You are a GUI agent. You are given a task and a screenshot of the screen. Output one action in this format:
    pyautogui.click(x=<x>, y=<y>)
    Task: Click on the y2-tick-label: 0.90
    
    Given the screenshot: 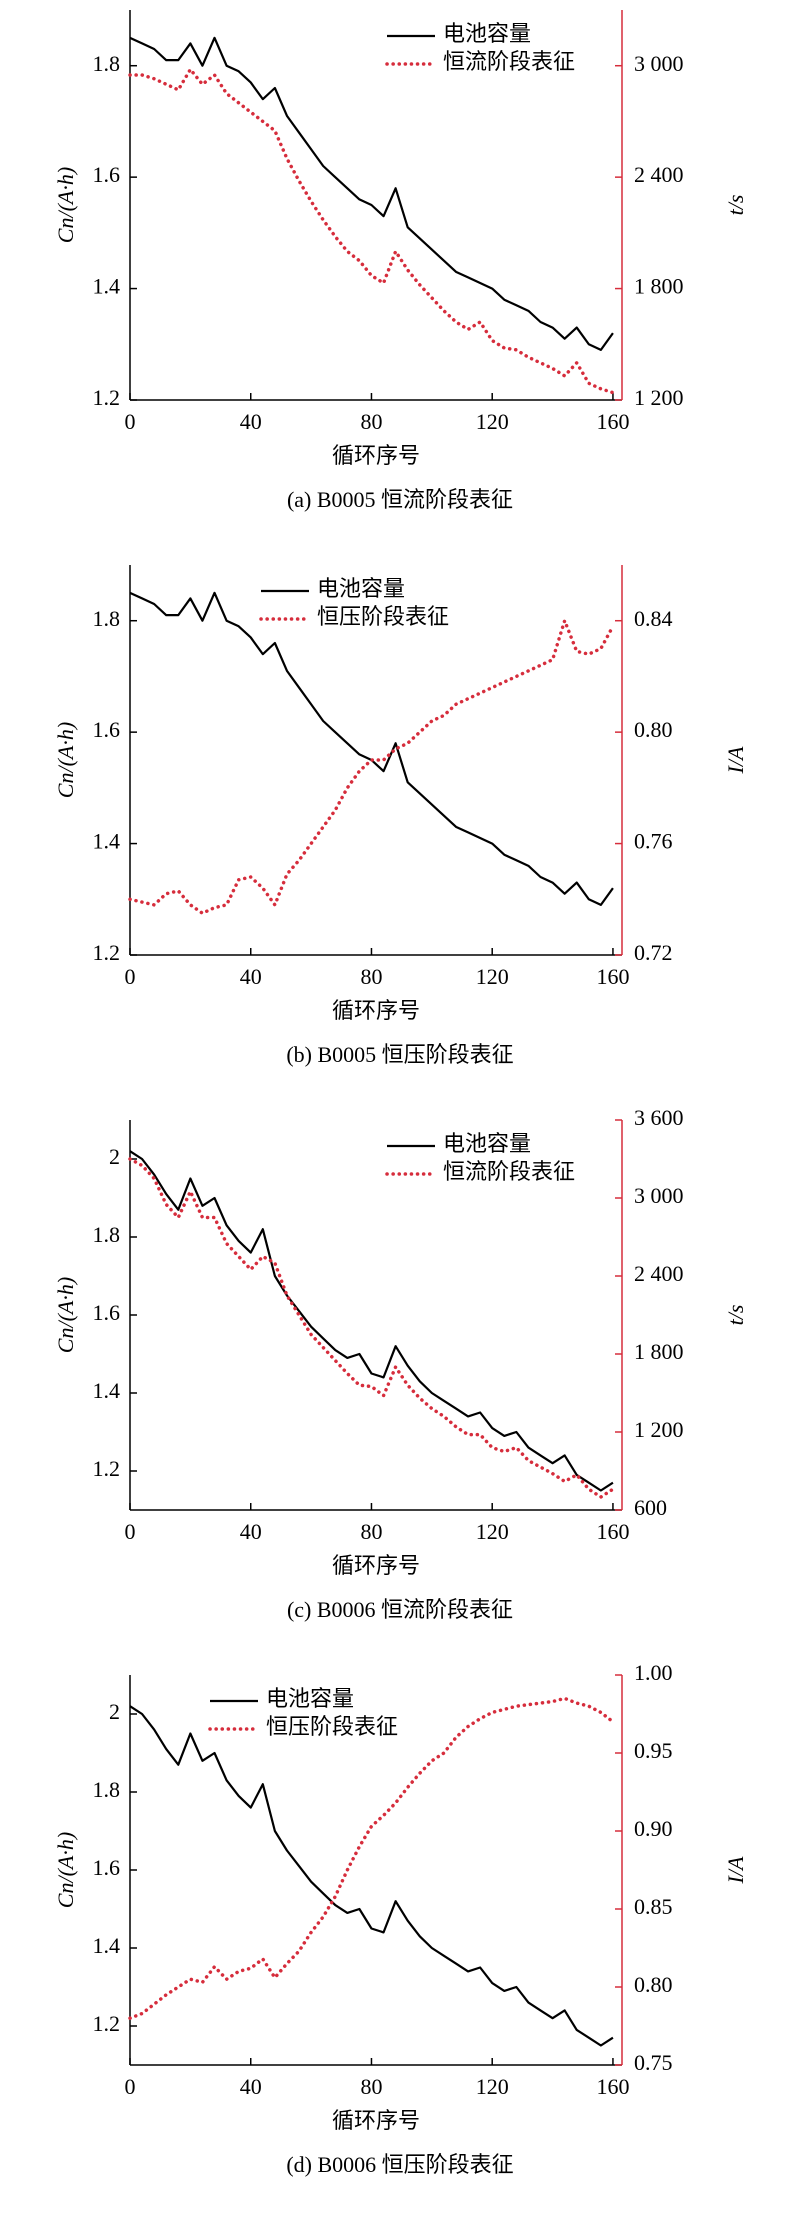 What is the action you would take?
    pyautogui.click(x=653, y=1828)
    